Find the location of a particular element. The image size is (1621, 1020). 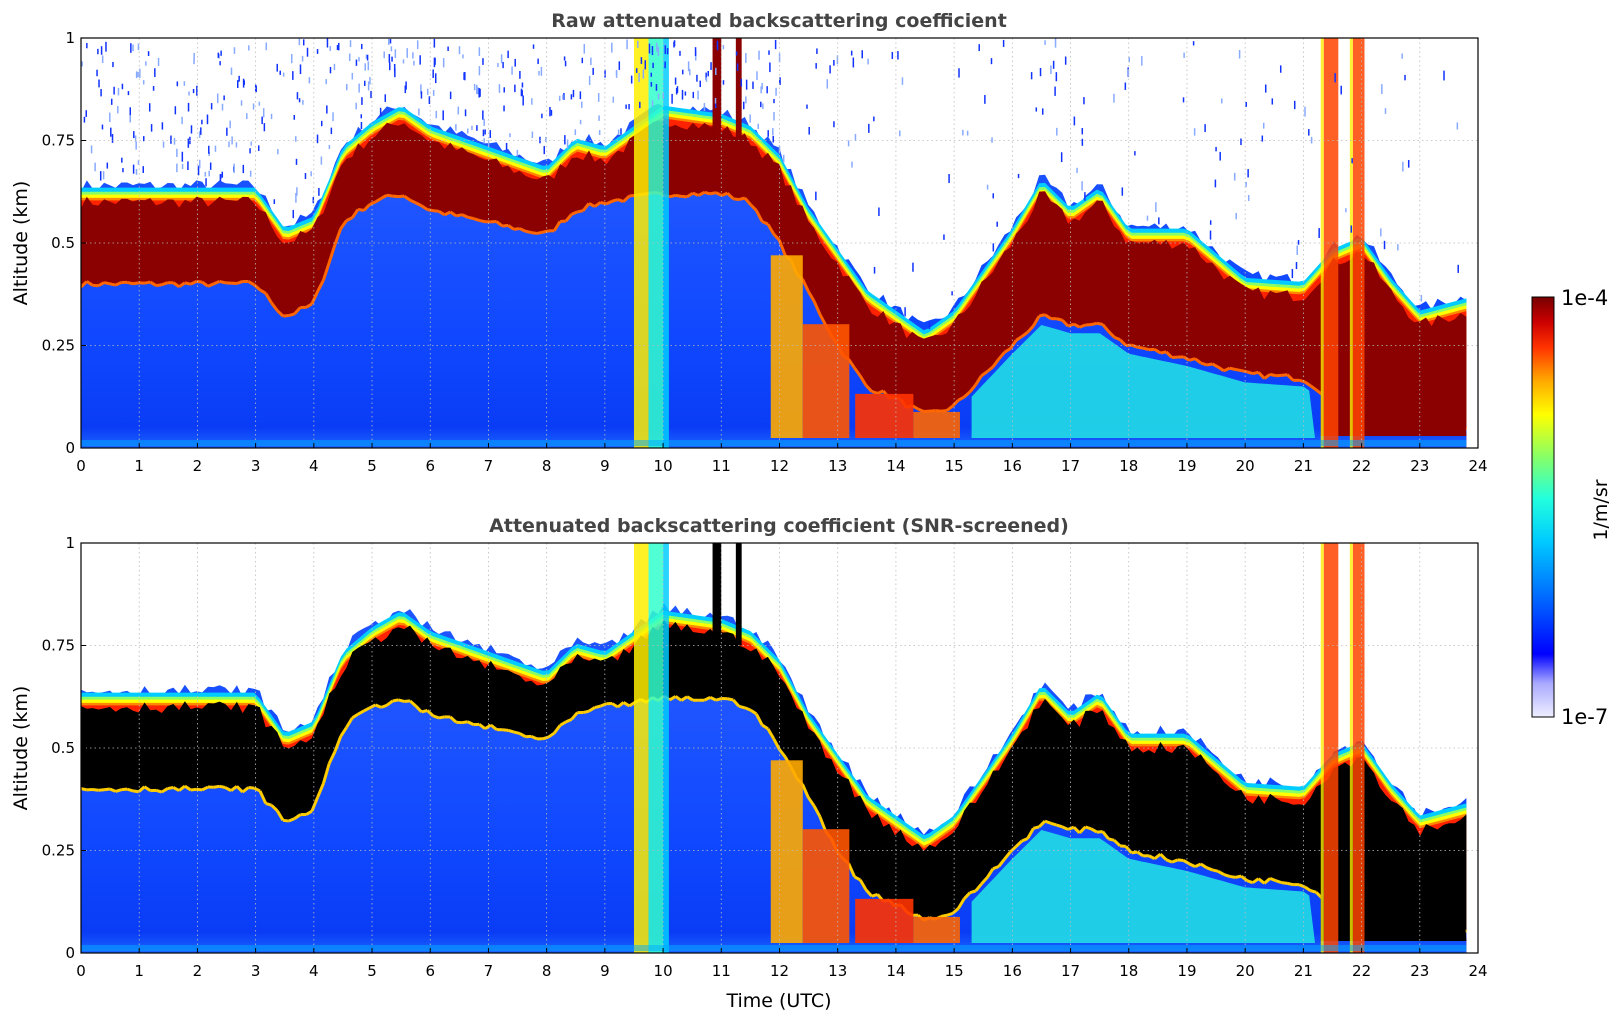

colorbar-max-label: 1e-4 is located at coordinates (1584, 298).